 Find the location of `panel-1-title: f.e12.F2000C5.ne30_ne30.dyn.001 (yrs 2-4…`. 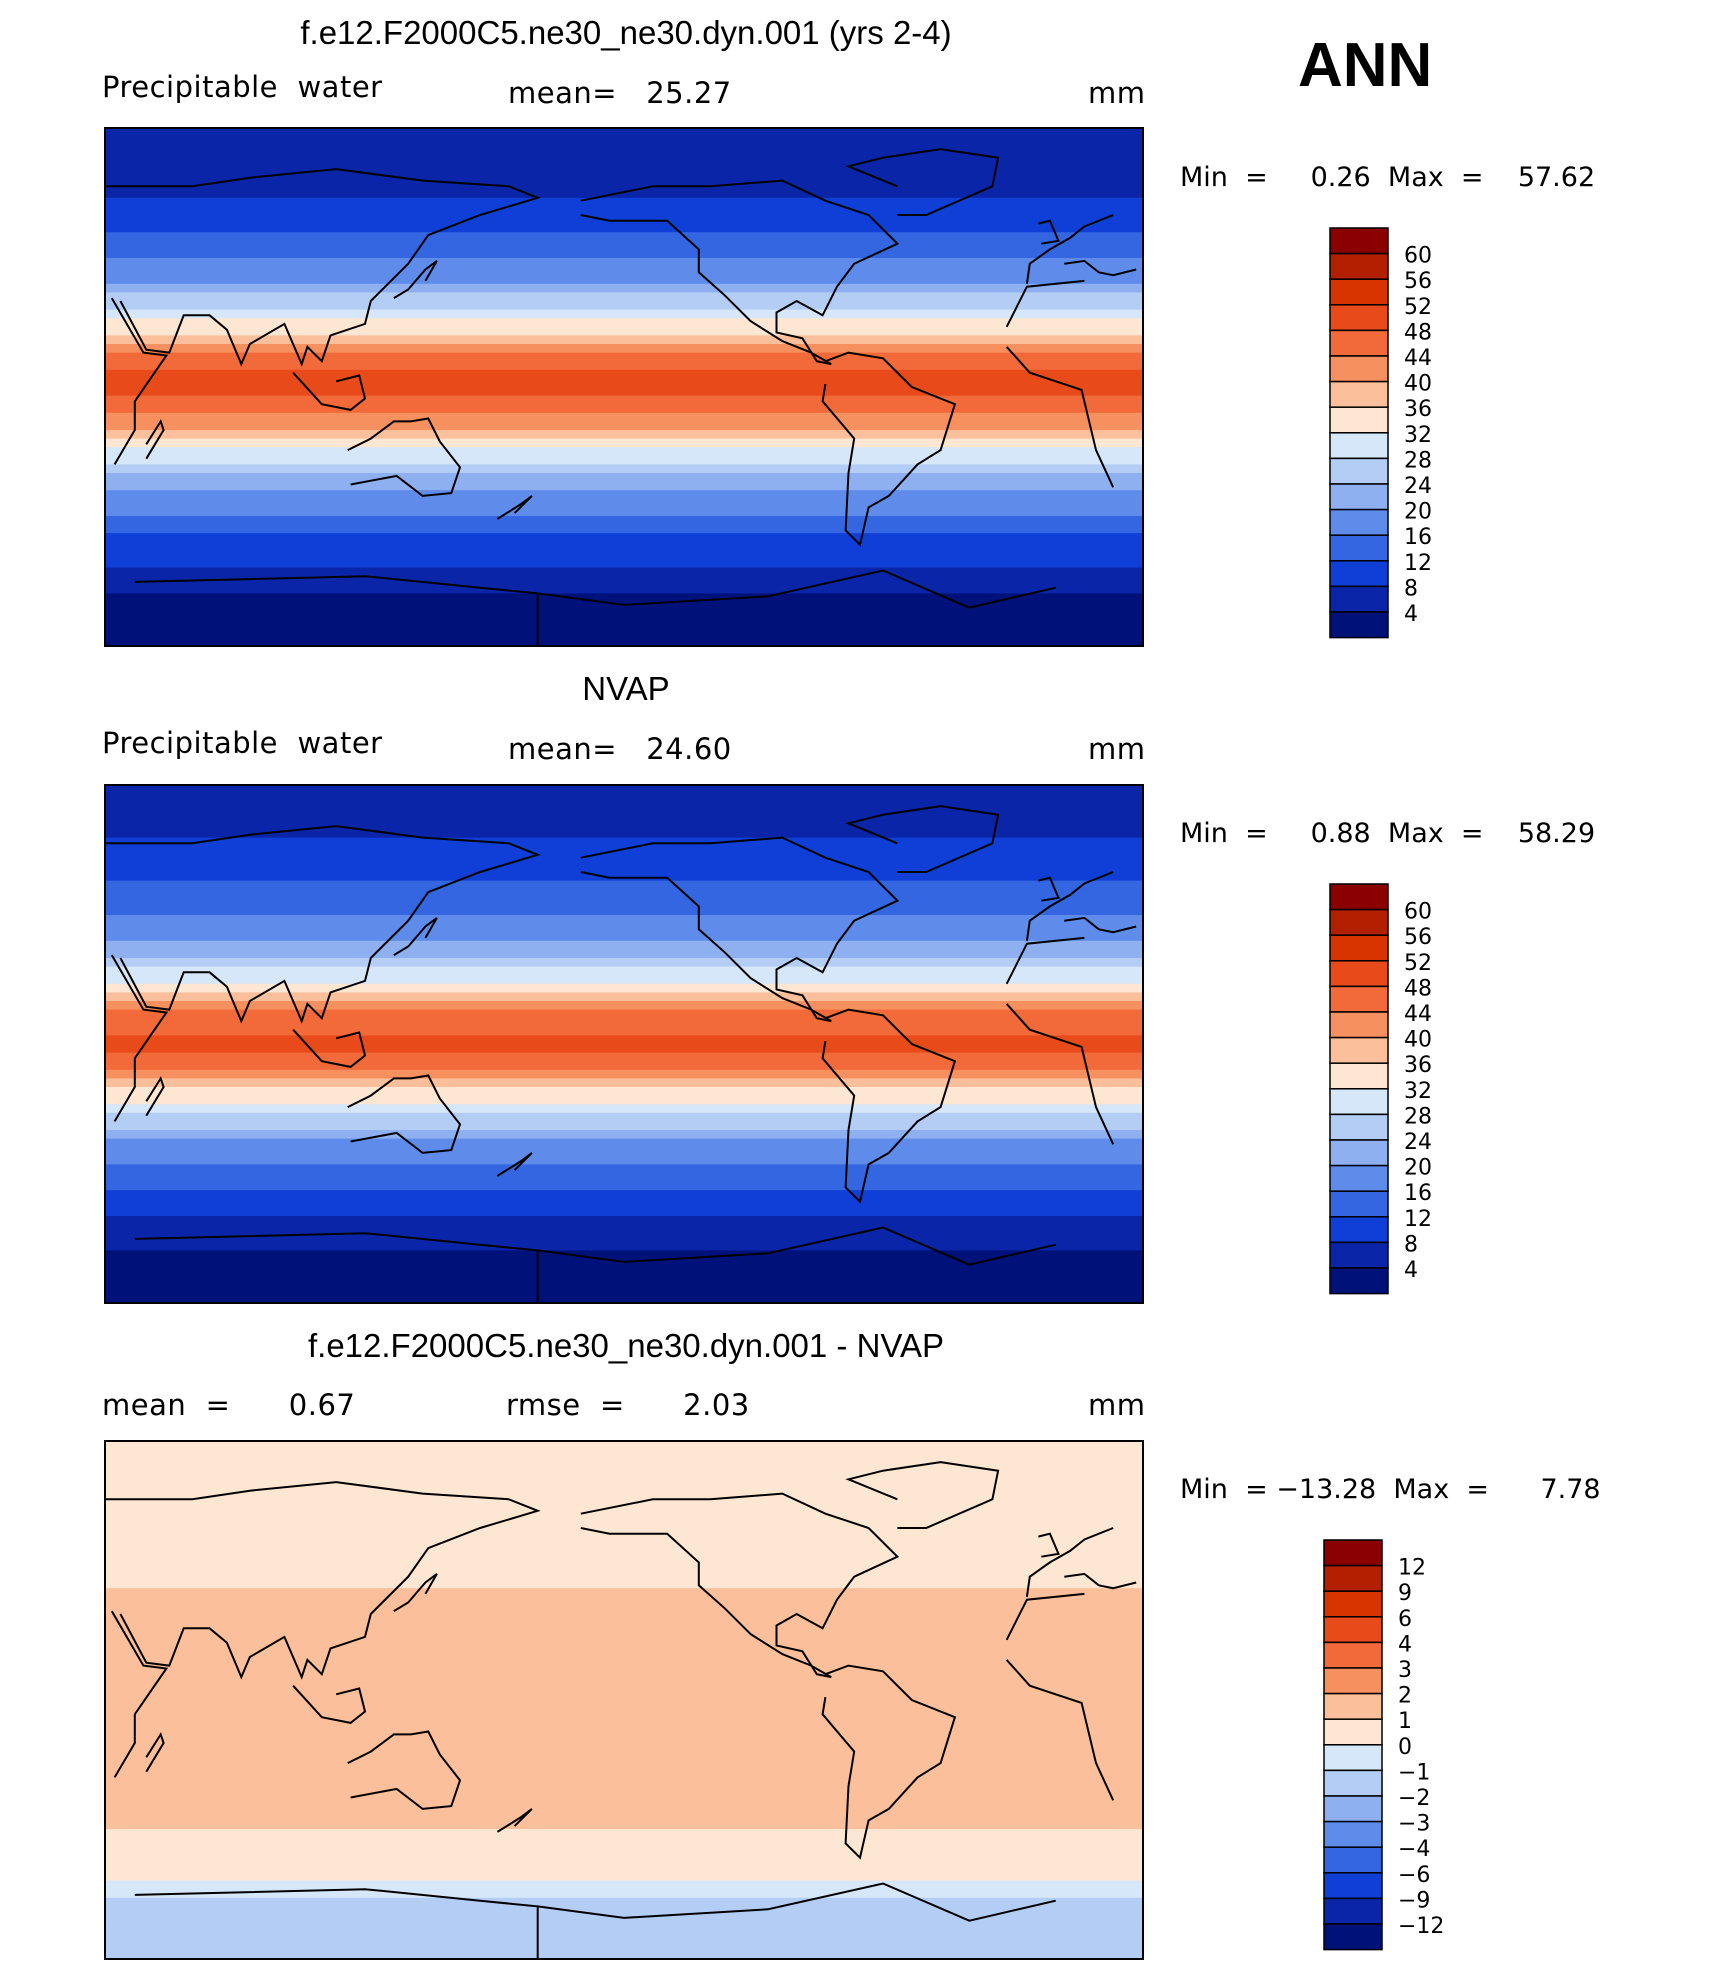

panel-1-title: f.e12.F2000C5.ne30_ne30.dyn.001 (yrs 2-4… is located at coordinates (626, 32).